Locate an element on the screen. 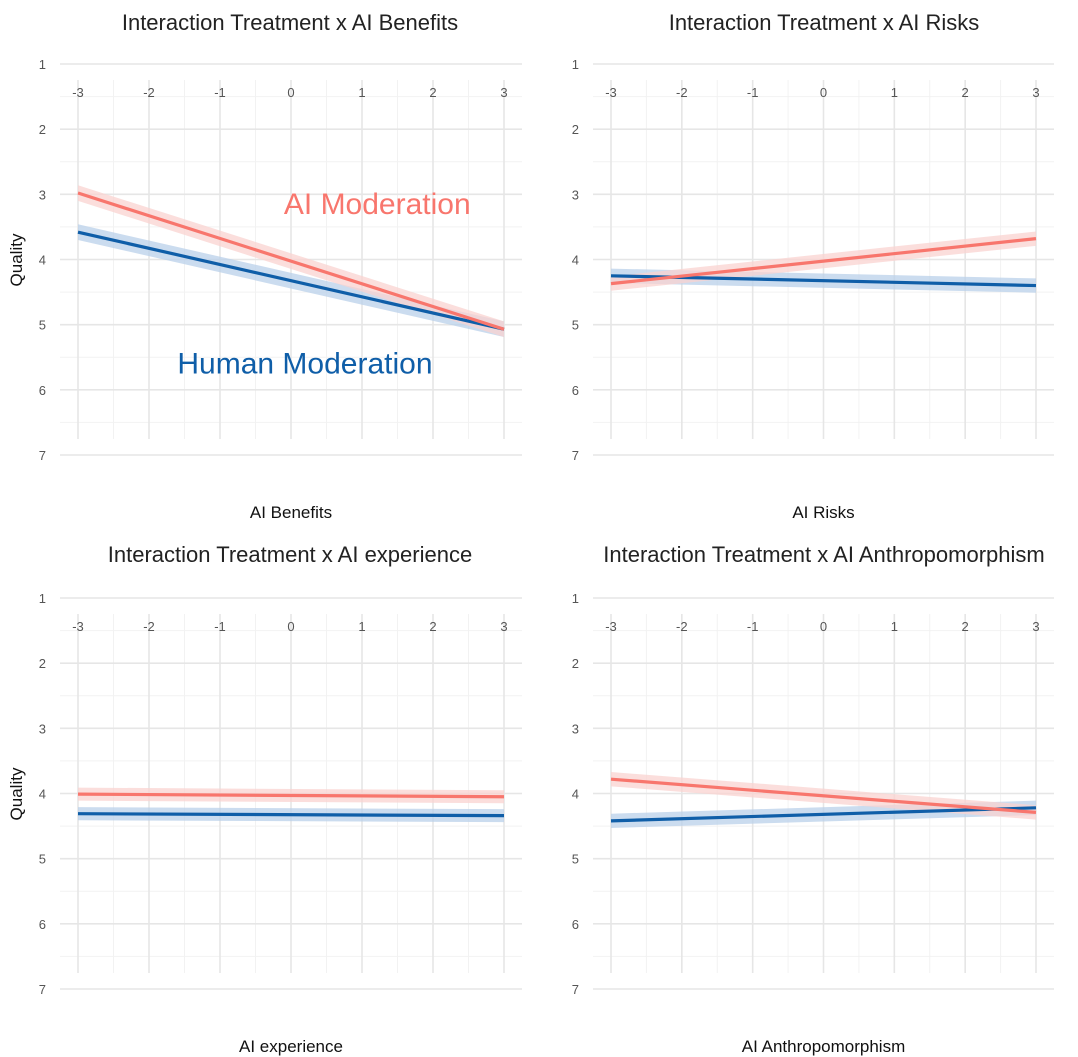 Image resolution: width=1078 pixels, height=1057 pixels. ai-annotation-label: AI Moderation is located at coordinates (377, 204).